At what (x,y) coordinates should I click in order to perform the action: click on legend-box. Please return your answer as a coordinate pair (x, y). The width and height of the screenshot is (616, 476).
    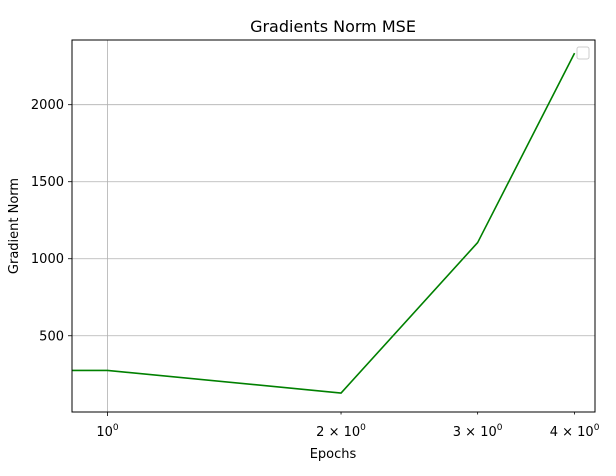
    Looking at the image, I should click on (583, 53).